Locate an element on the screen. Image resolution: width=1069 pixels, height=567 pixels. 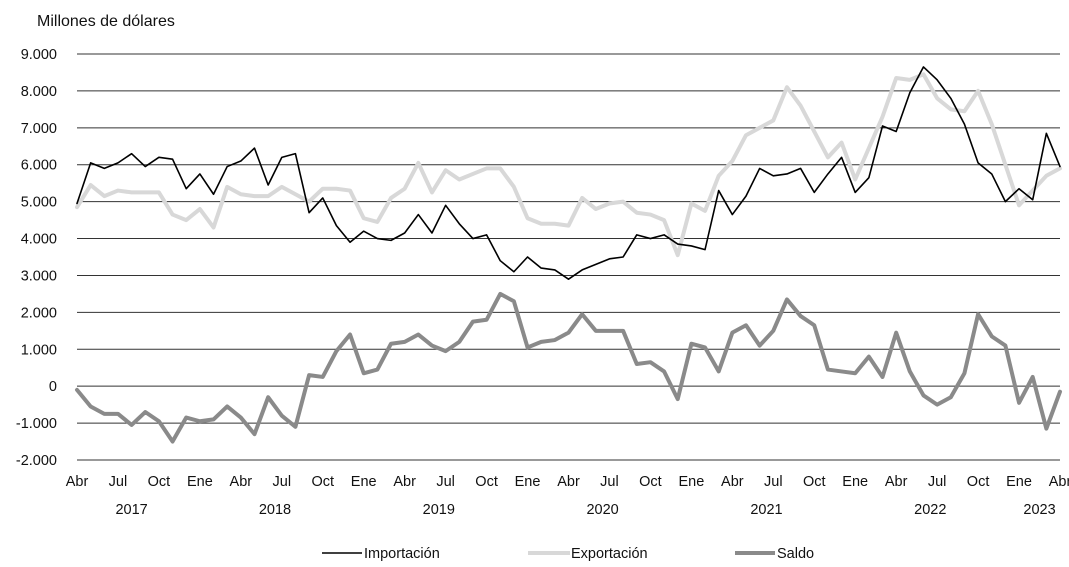
y-tick-label: 4.000 is located at coordinates (39, 240).